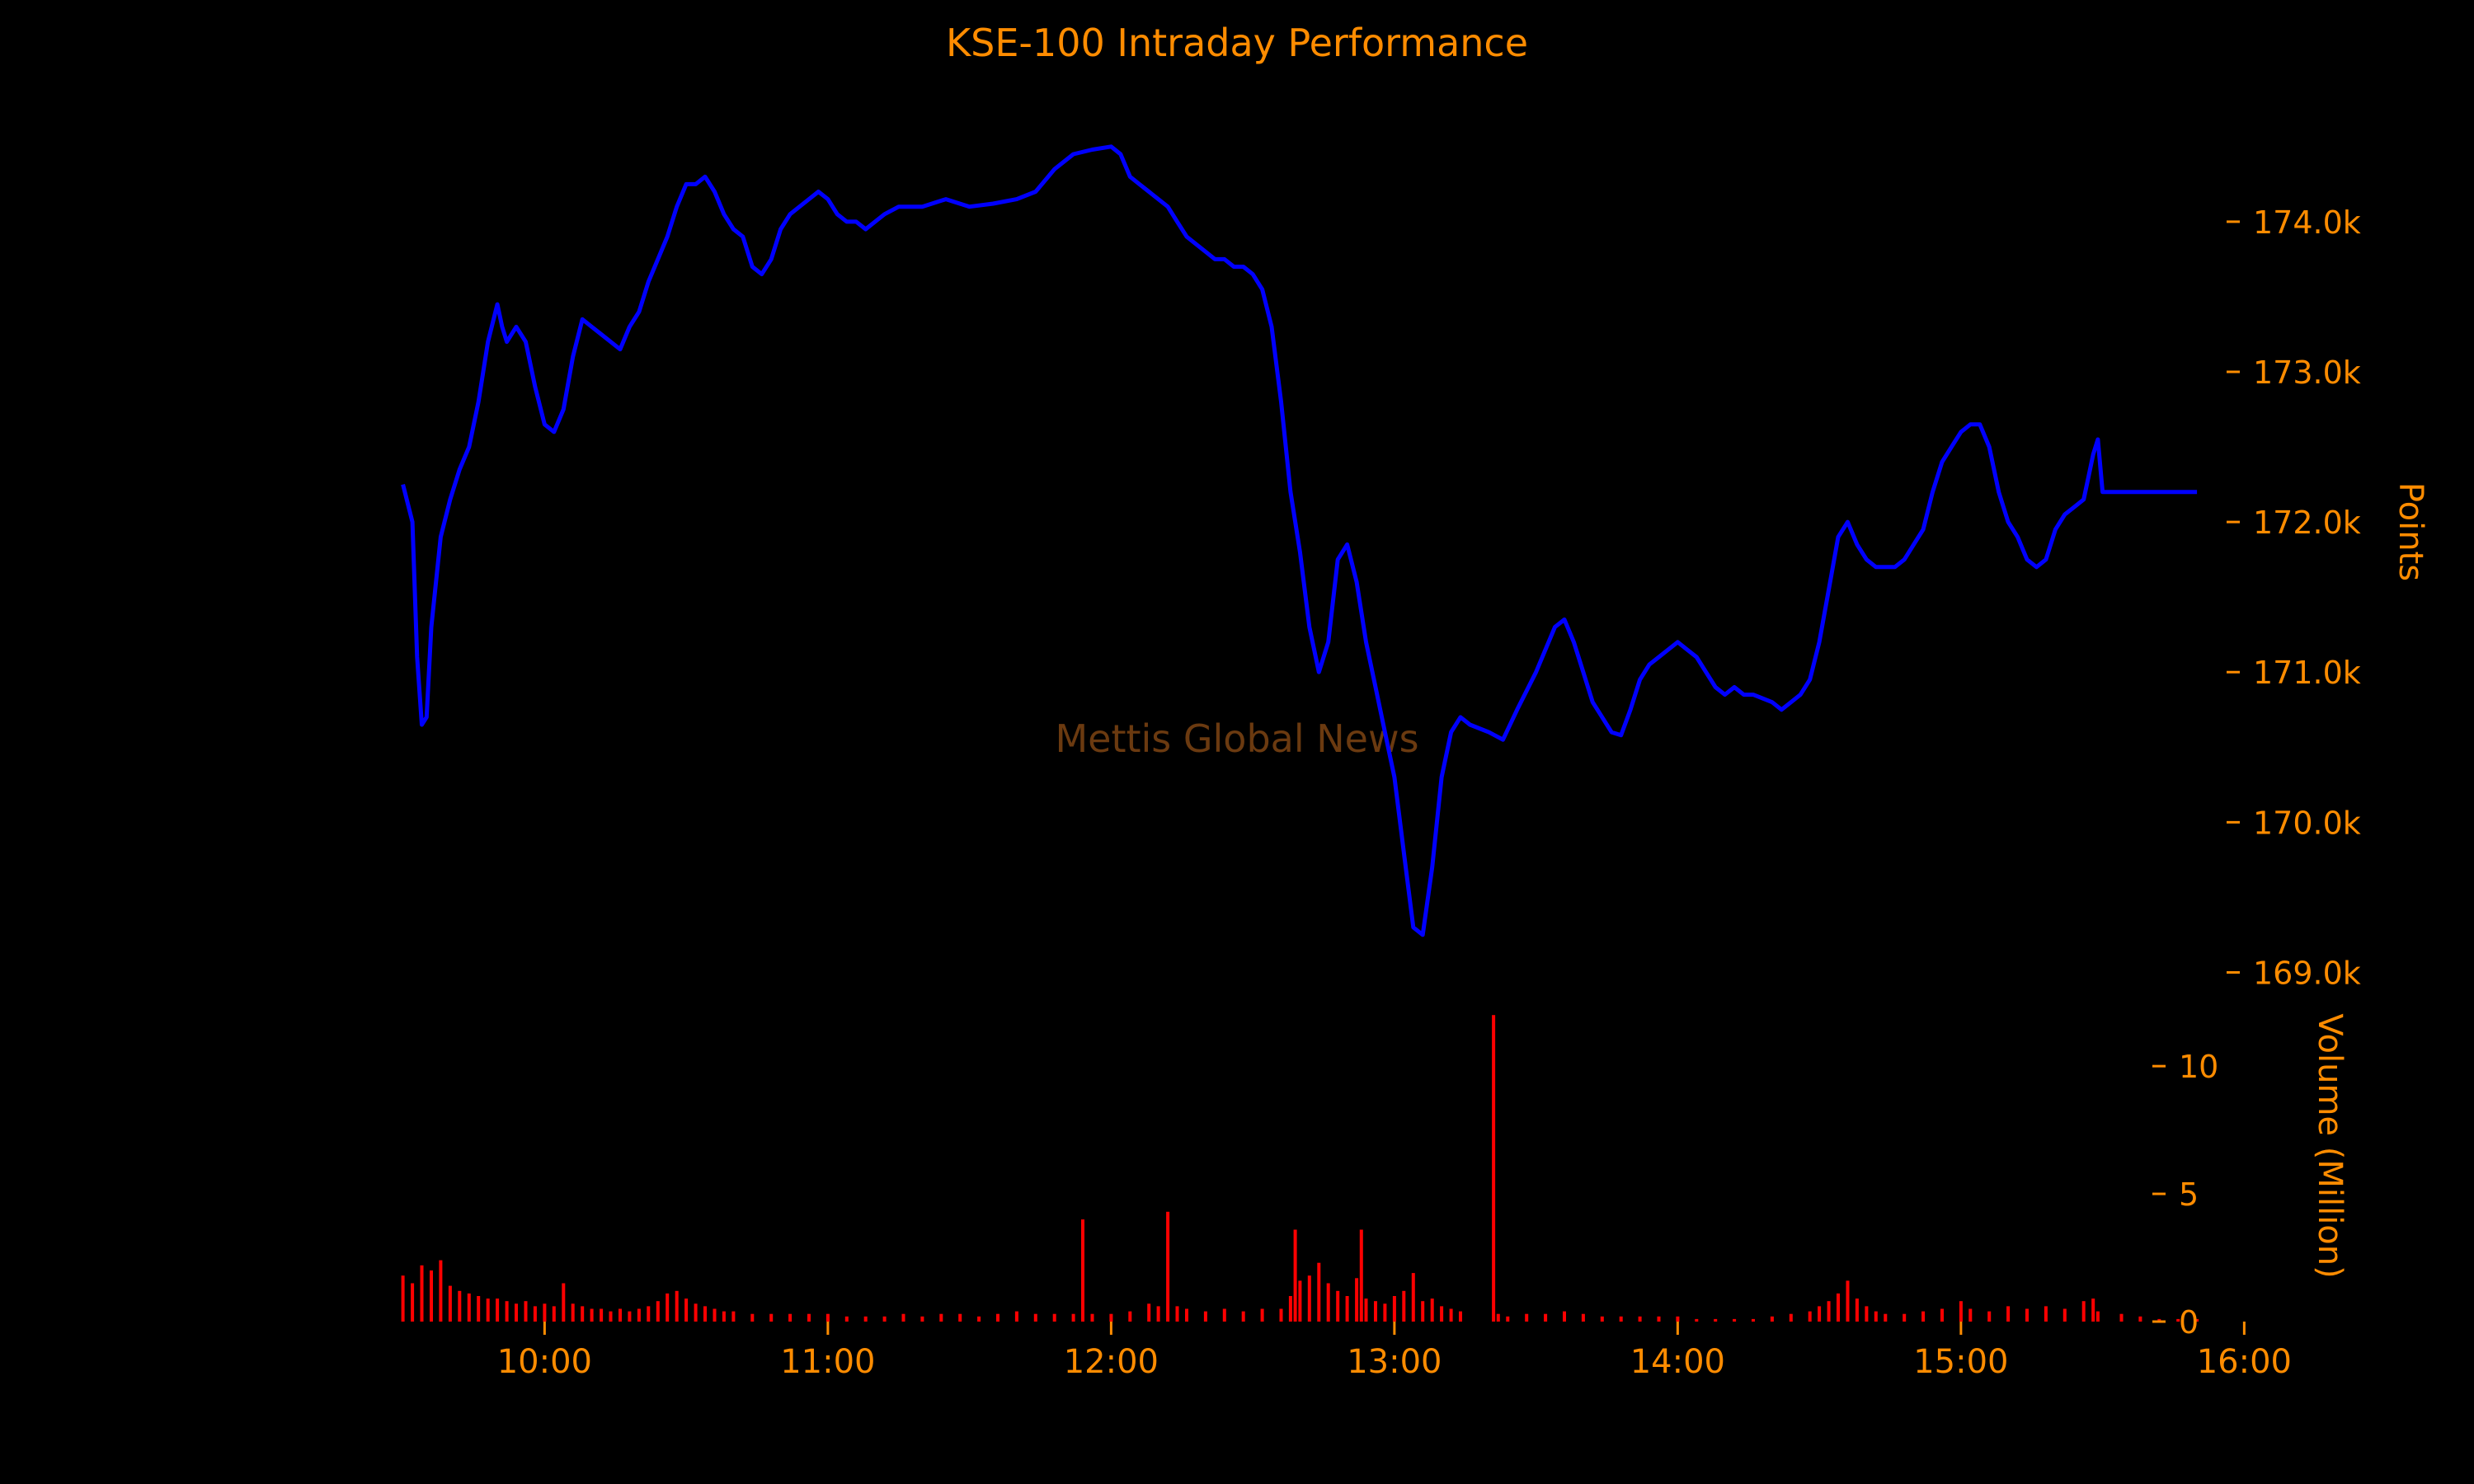 The width and height of the screenshot is (2474, 1484). I want to click on price-tick-label: 172.0k, so click(2307, 523).